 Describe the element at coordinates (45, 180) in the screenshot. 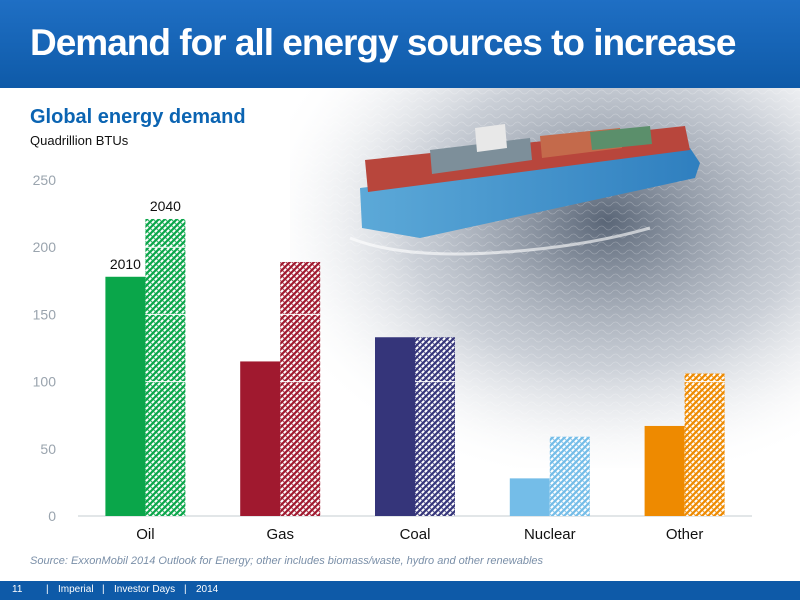

I see `y-tick-label: 250` at that location.